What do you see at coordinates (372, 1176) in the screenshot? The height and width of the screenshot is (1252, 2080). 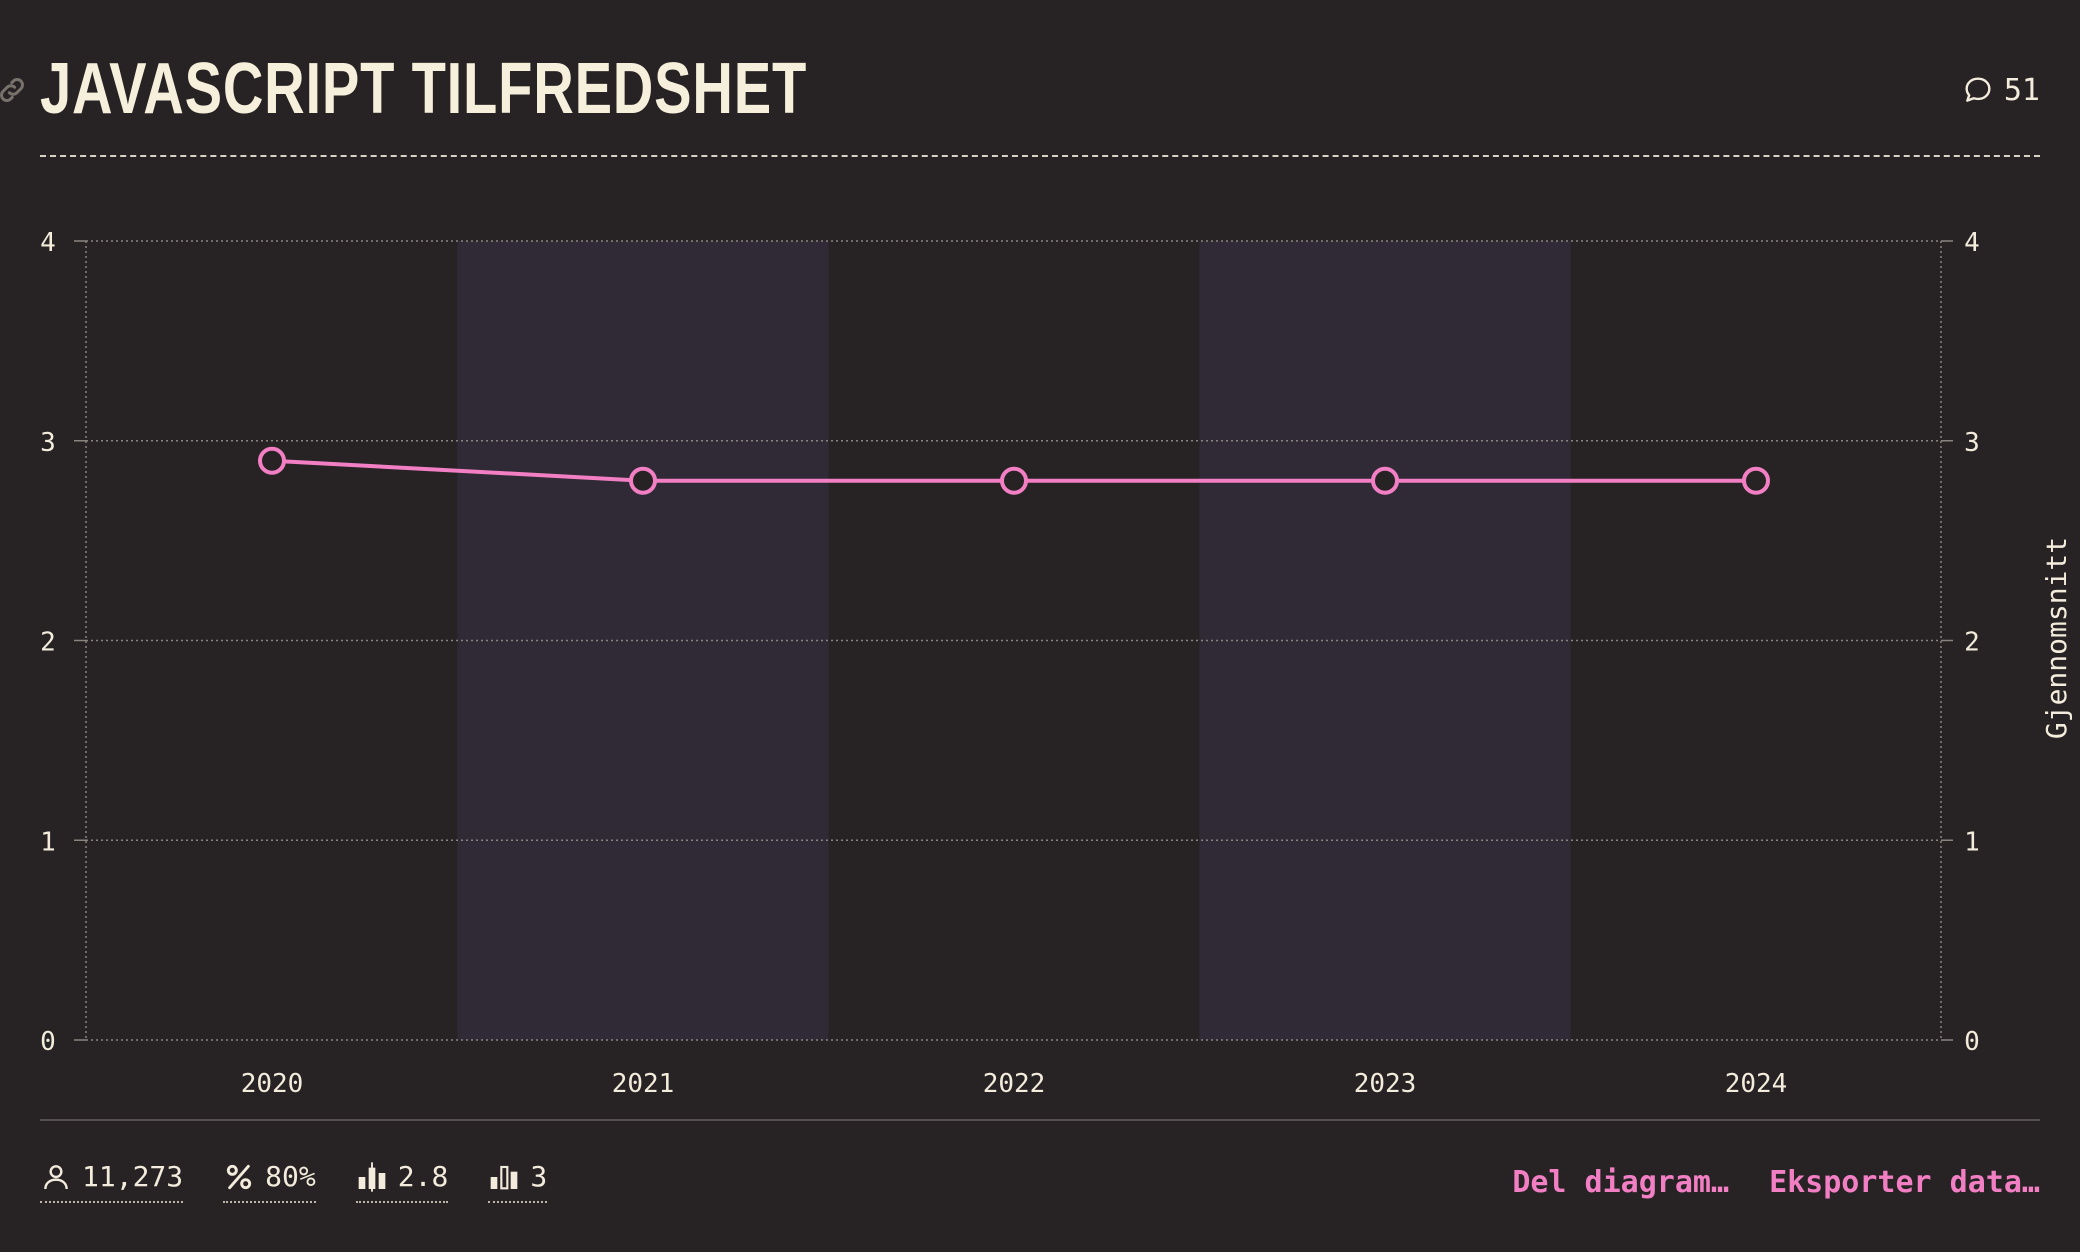 I see `average-bars-icon` at bounding box center [372, 1176].